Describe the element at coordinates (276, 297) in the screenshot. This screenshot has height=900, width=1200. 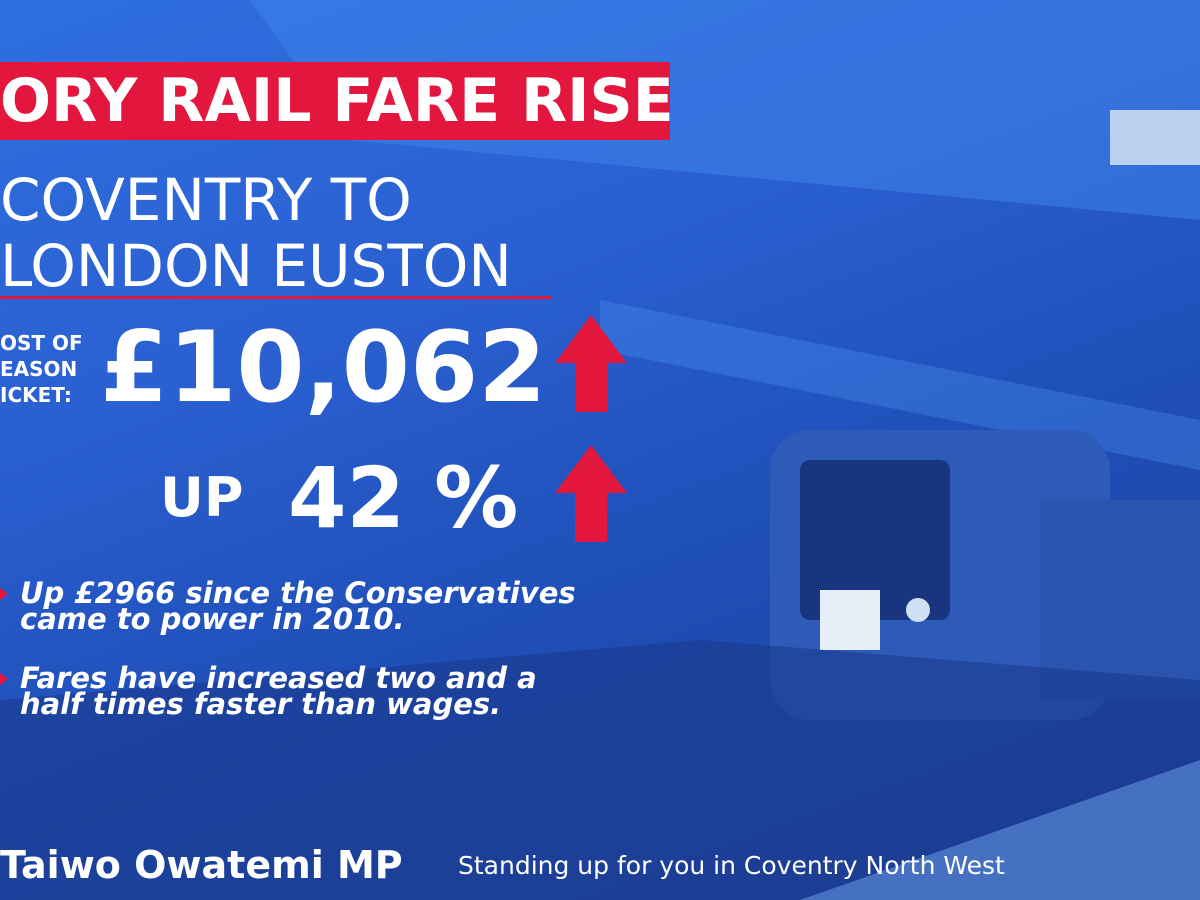
I see `divider` at that location.